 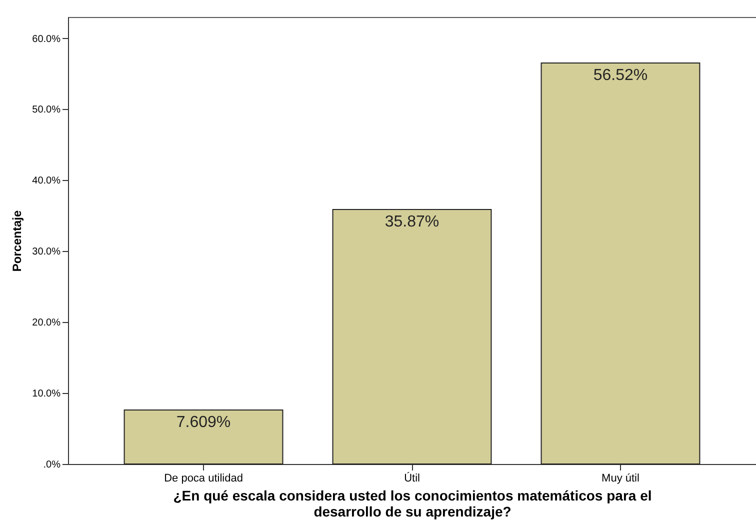 I want to click on y-tick-label: 60.0%, so click(x=46, y=39).